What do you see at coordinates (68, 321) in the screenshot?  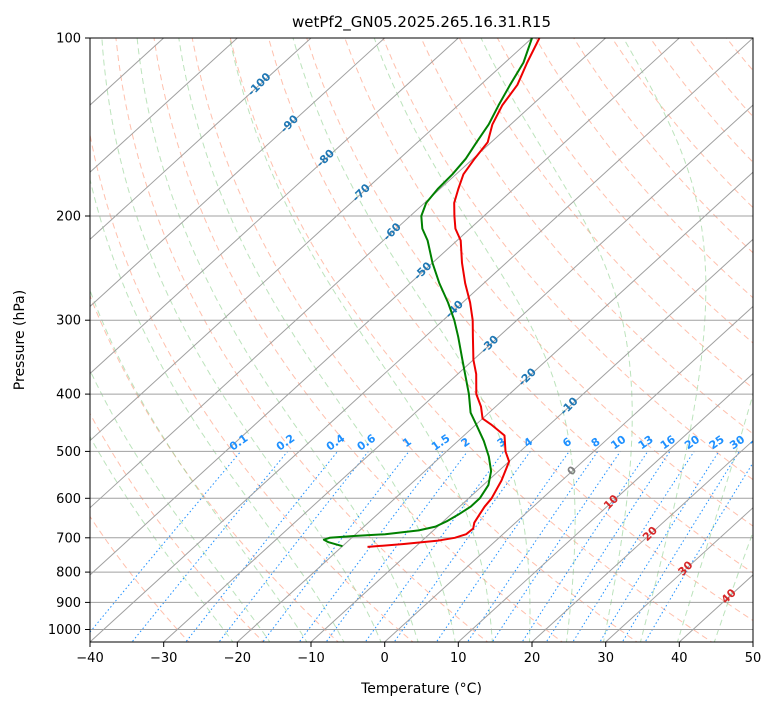 I see `y-tick-label: 300` at bounding box center [68, 321].